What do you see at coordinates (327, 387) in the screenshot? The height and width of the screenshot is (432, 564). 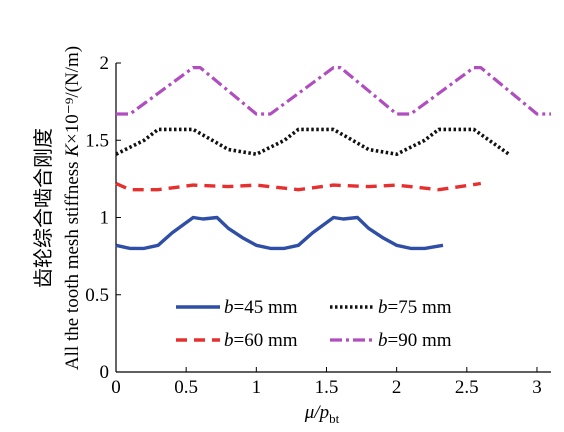 I see `x-tick-label: 1.5` at bounding box center [327, 387].